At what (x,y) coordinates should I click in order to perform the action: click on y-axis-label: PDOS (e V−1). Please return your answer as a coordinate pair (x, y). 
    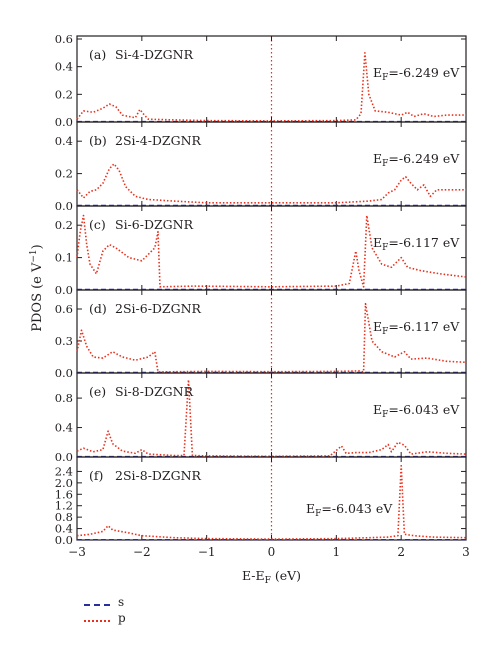
    Looking at the image, I should click on (37, 288).